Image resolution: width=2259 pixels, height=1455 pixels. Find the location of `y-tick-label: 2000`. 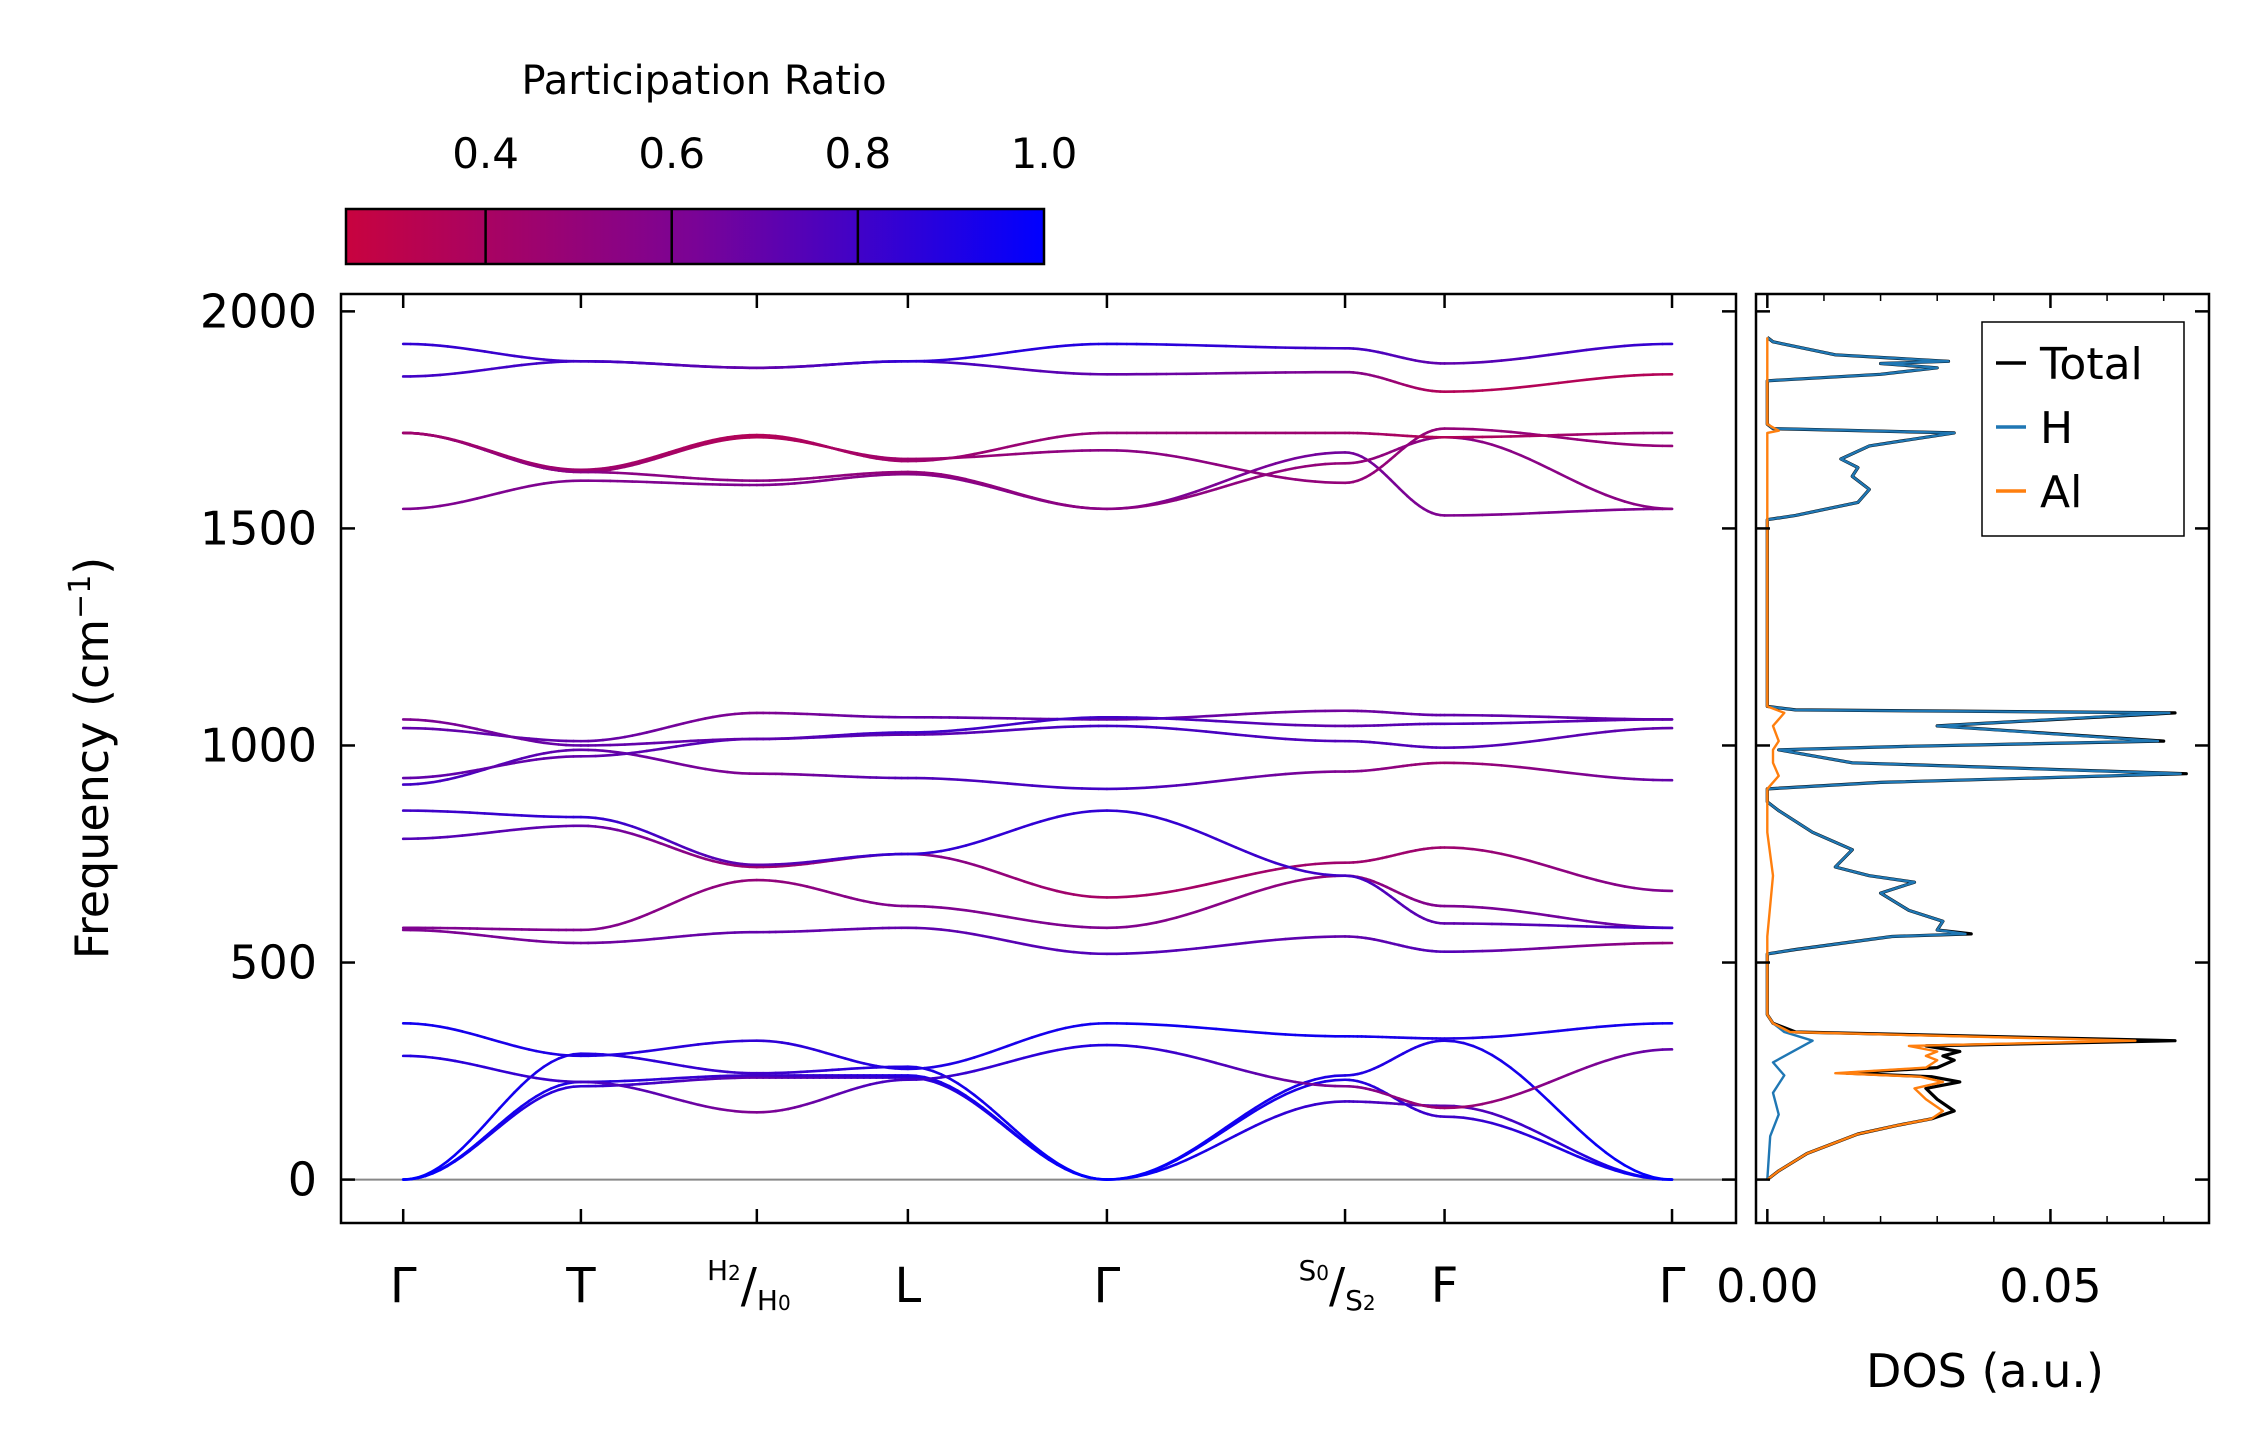

y-tick-label: 2000 is located at coordinates (258, 311).